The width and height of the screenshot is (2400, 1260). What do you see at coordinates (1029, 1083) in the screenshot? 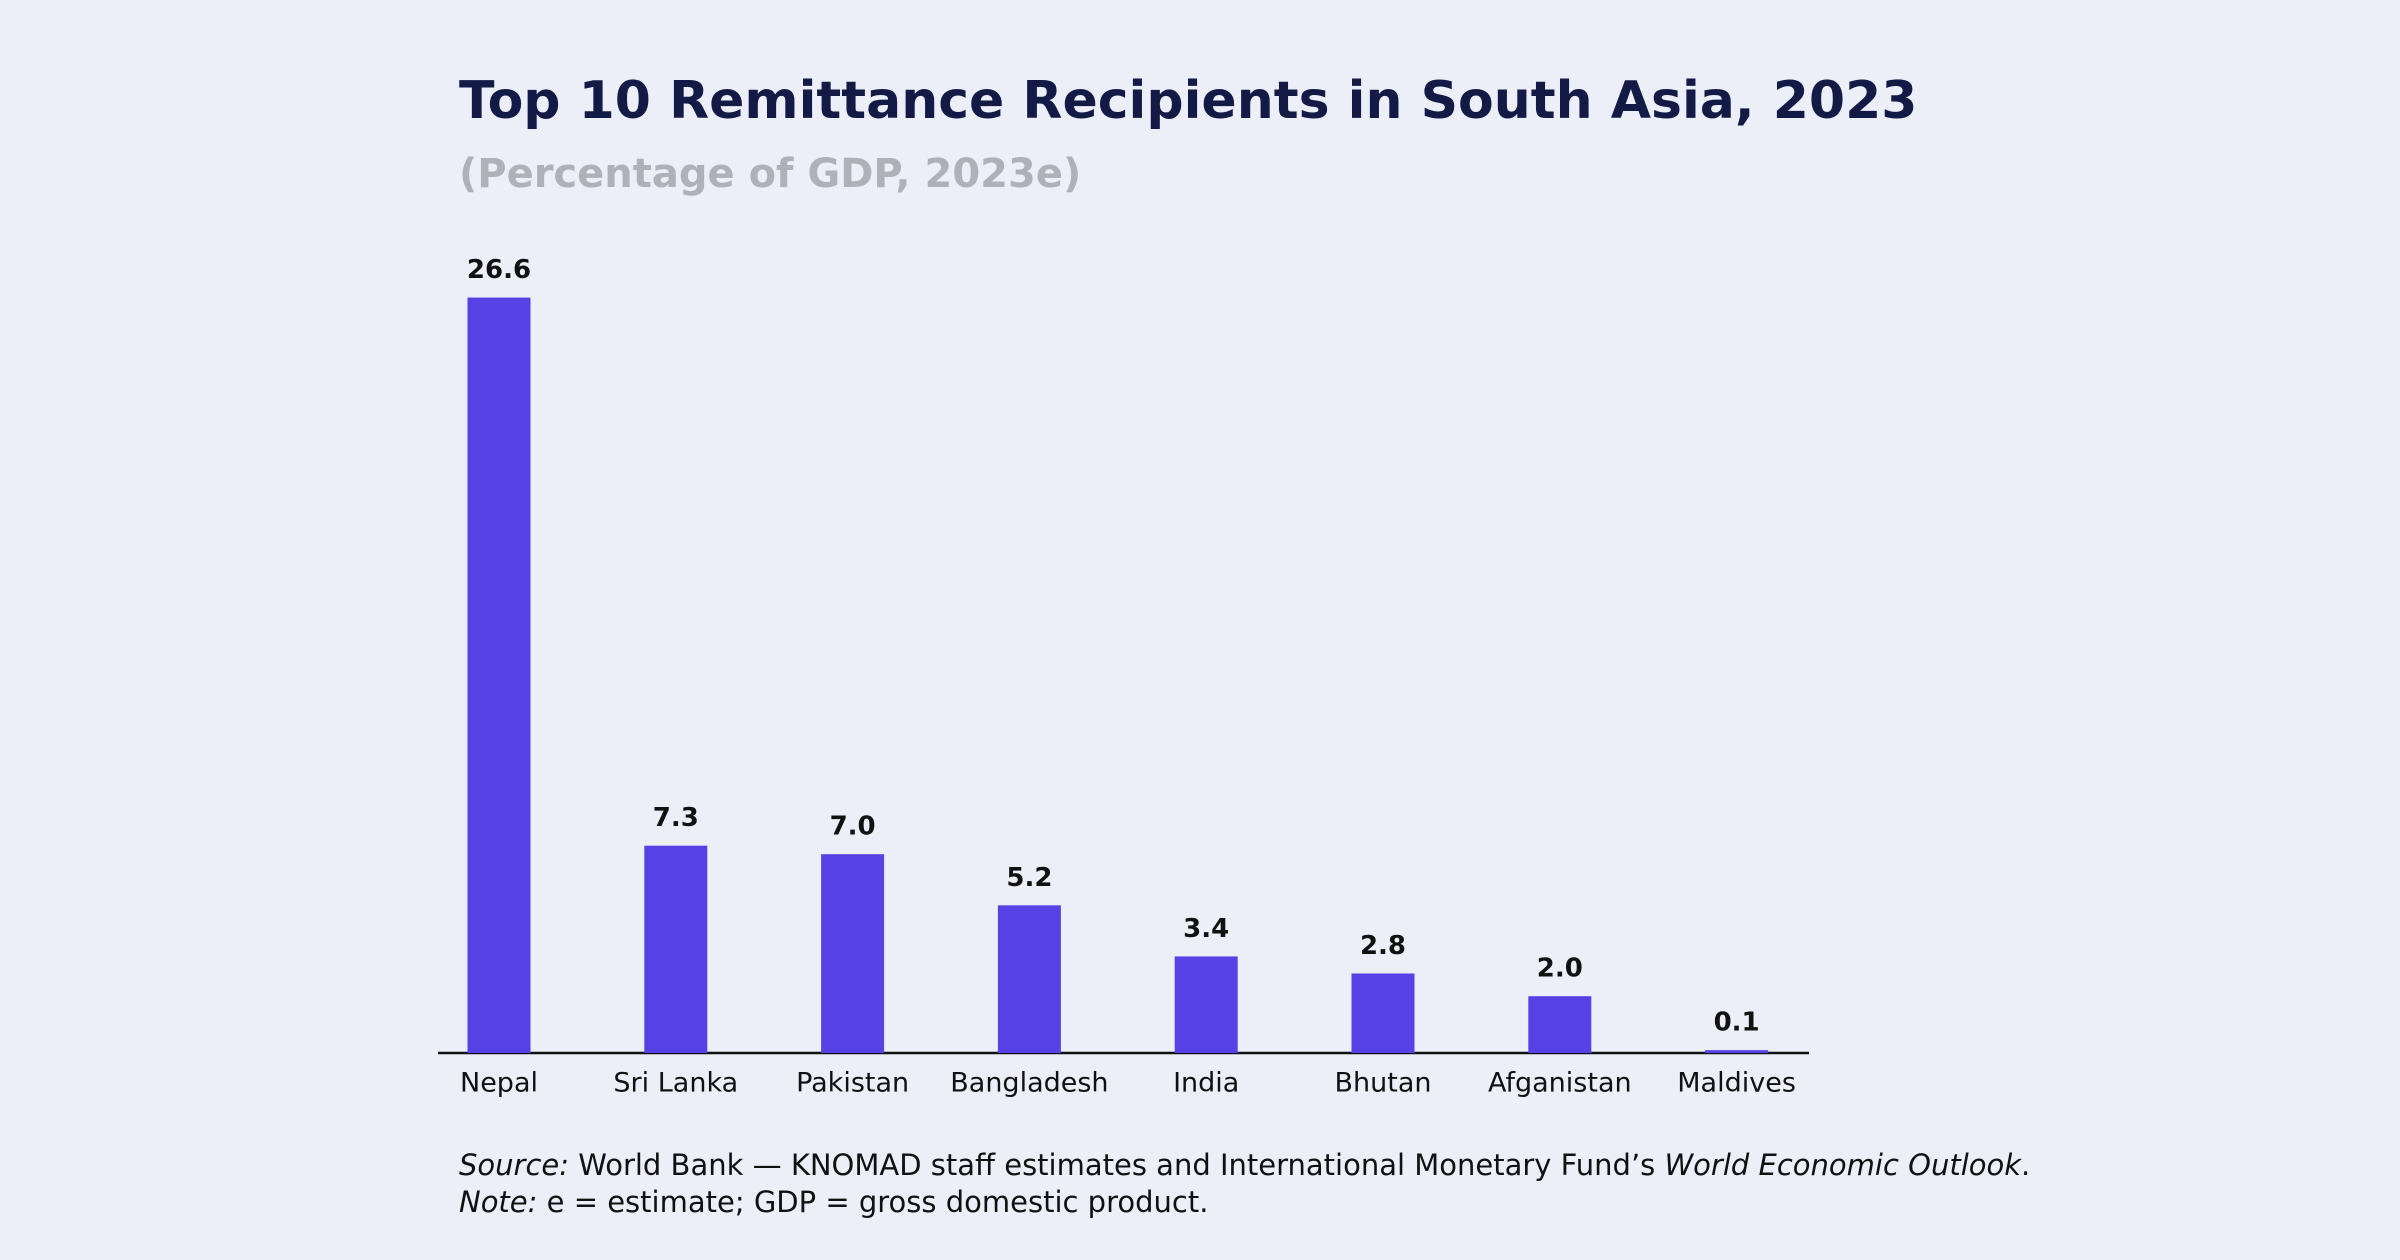
I see `x-tick-label: Bangladesh` at bounding box center [1029, 1083].